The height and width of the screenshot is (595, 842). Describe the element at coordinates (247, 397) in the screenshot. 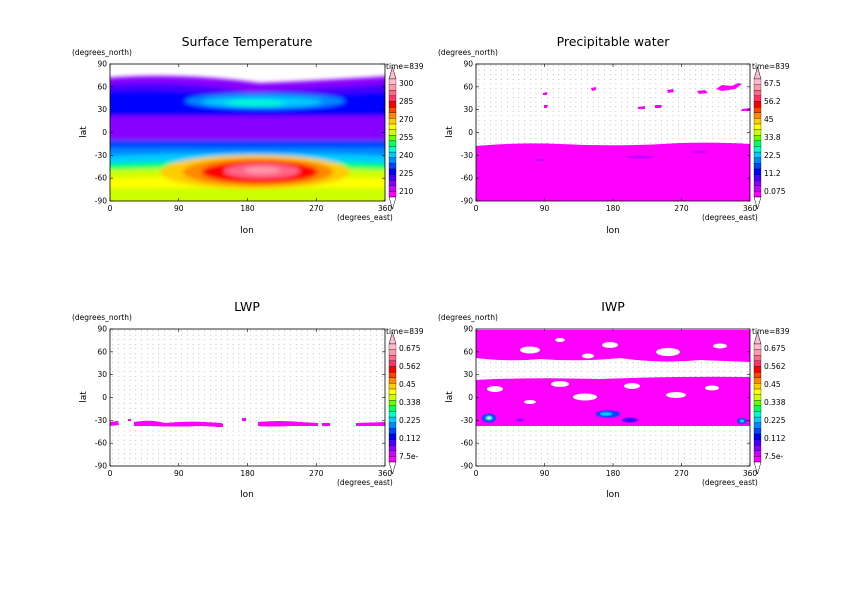

I see `dot-grid` at that location.